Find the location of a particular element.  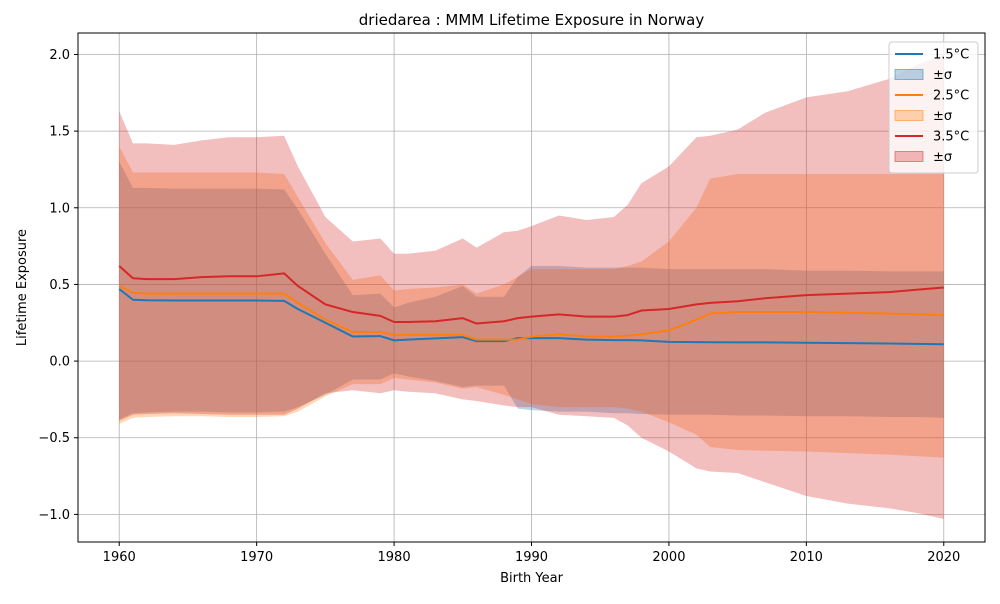

line-3-5-c is located at coordinates (531, 295).